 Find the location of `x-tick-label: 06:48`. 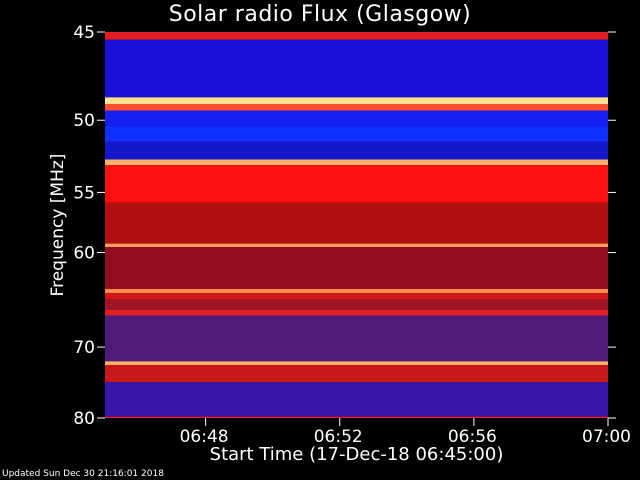

x-tick-label: 06:48 is located at coordinates (204, 437).